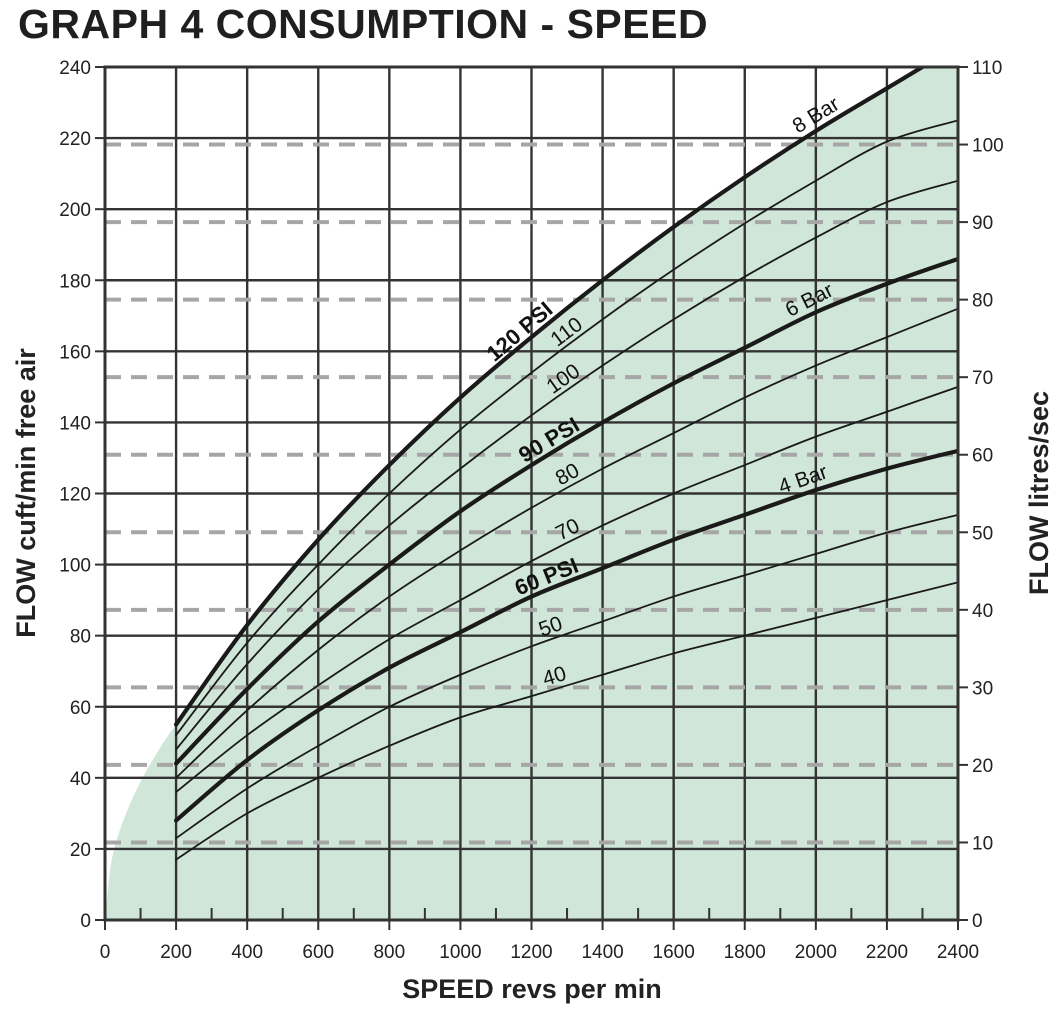 The width and height of the screenshot is (1056, 1009). I want to click on x-tick-label: 1600, so click(674, 952).